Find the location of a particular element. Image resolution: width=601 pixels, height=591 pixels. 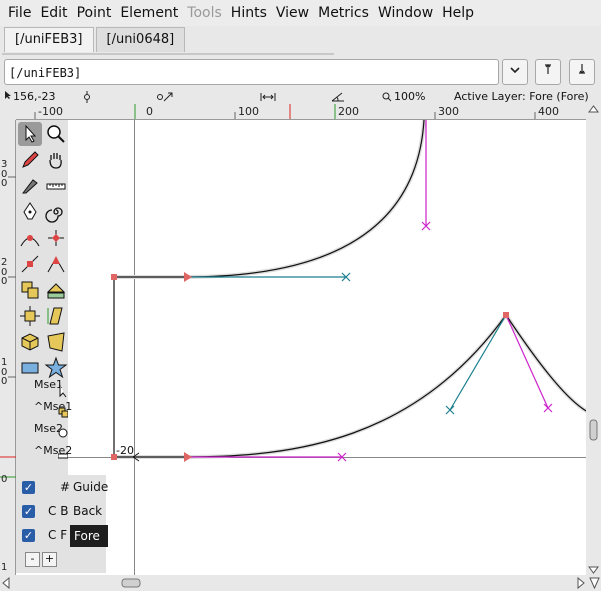

chevron-down-icon is located at coordinates (515, 70).